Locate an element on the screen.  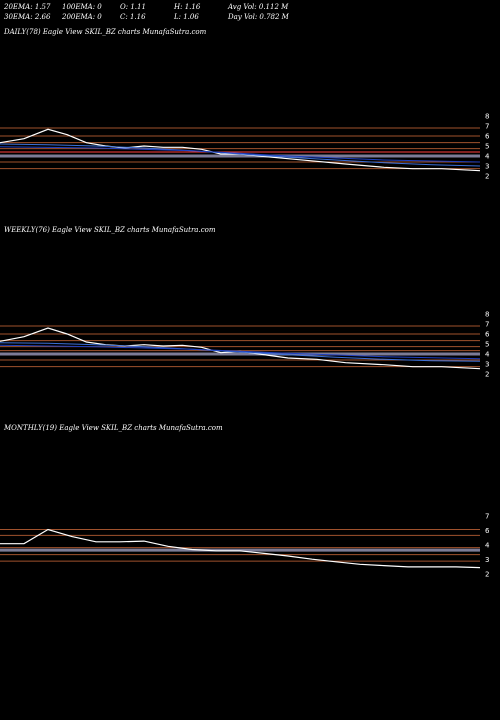
low-stat: L: 1.06 is located at coordinates (186, 17).